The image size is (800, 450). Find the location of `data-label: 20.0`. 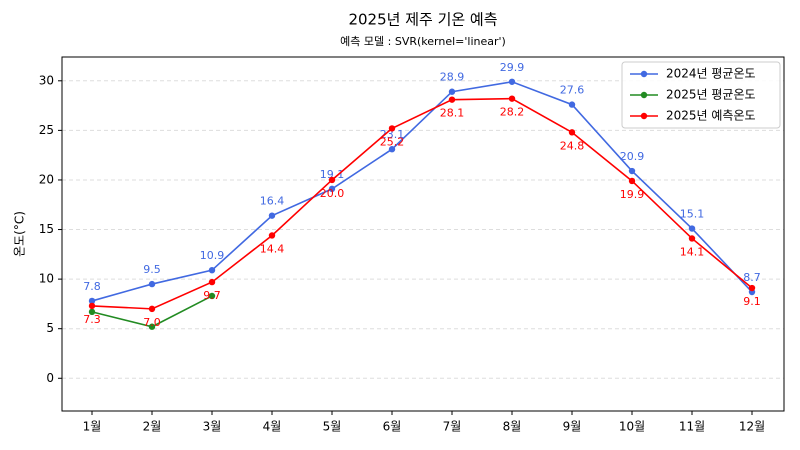

data-label: 20.0 is located at coordinates (332, 193).